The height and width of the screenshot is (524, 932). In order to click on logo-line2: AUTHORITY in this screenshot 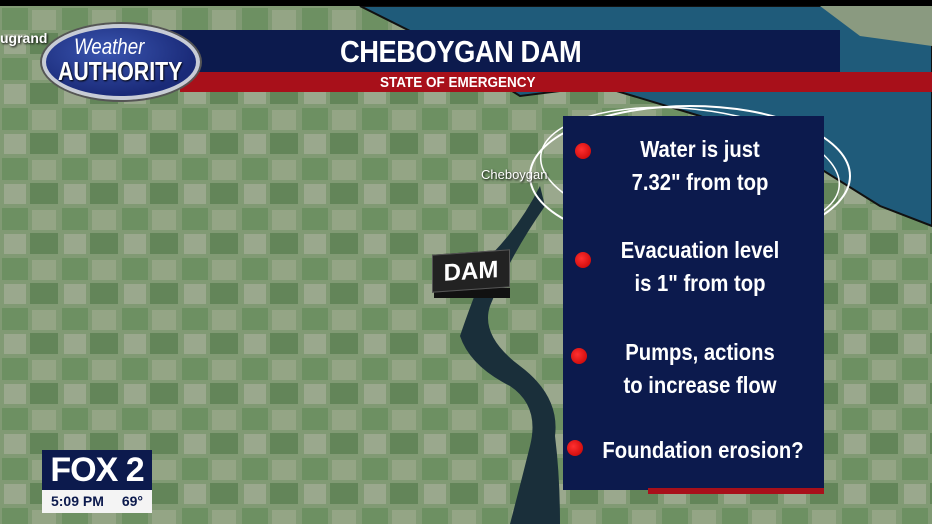, I will do `click(120, 71)`.